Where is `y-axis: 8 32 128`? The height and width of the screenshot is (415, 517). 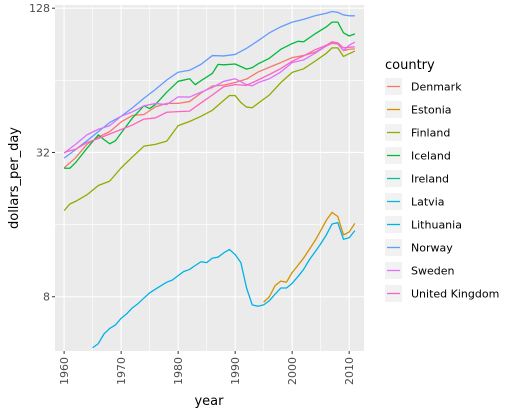 y-axis: 8 32 128 is located at coordinates (42, 153).